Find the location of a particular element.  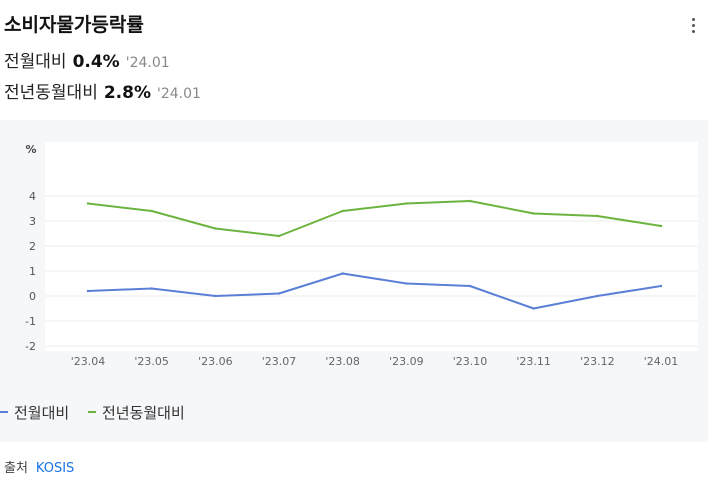

stat-value: 2.8% is located at coordinates (127, 93).